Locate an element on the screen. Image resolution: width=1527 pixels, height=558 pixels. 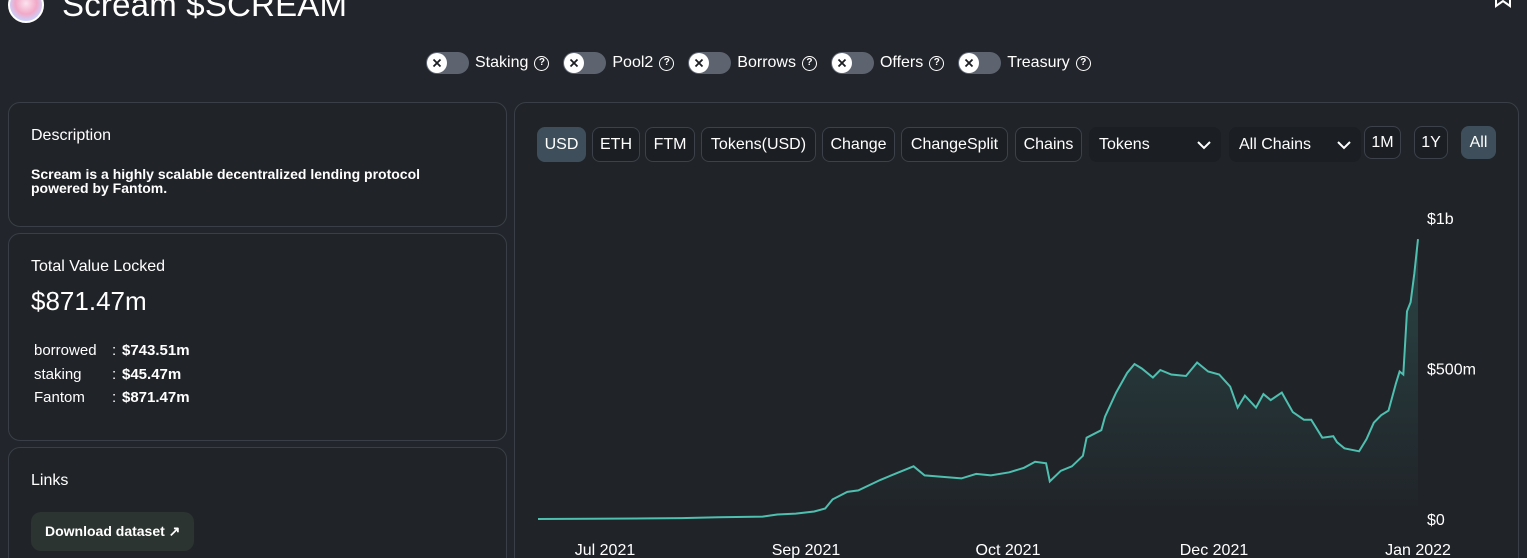
links-heading: Links is located at coordinates (50, 480).